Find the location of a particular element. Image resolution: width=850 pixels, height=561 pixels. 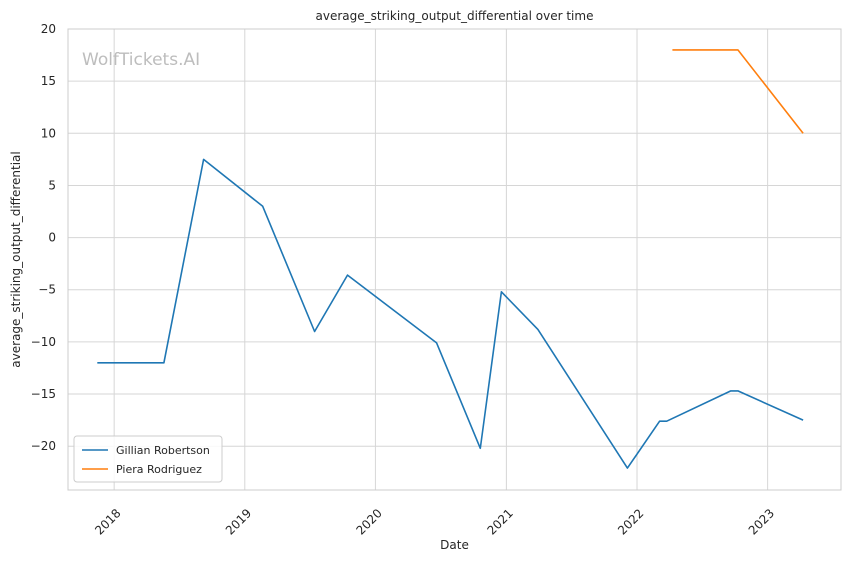

series-line is located at coordinates (738, 91).